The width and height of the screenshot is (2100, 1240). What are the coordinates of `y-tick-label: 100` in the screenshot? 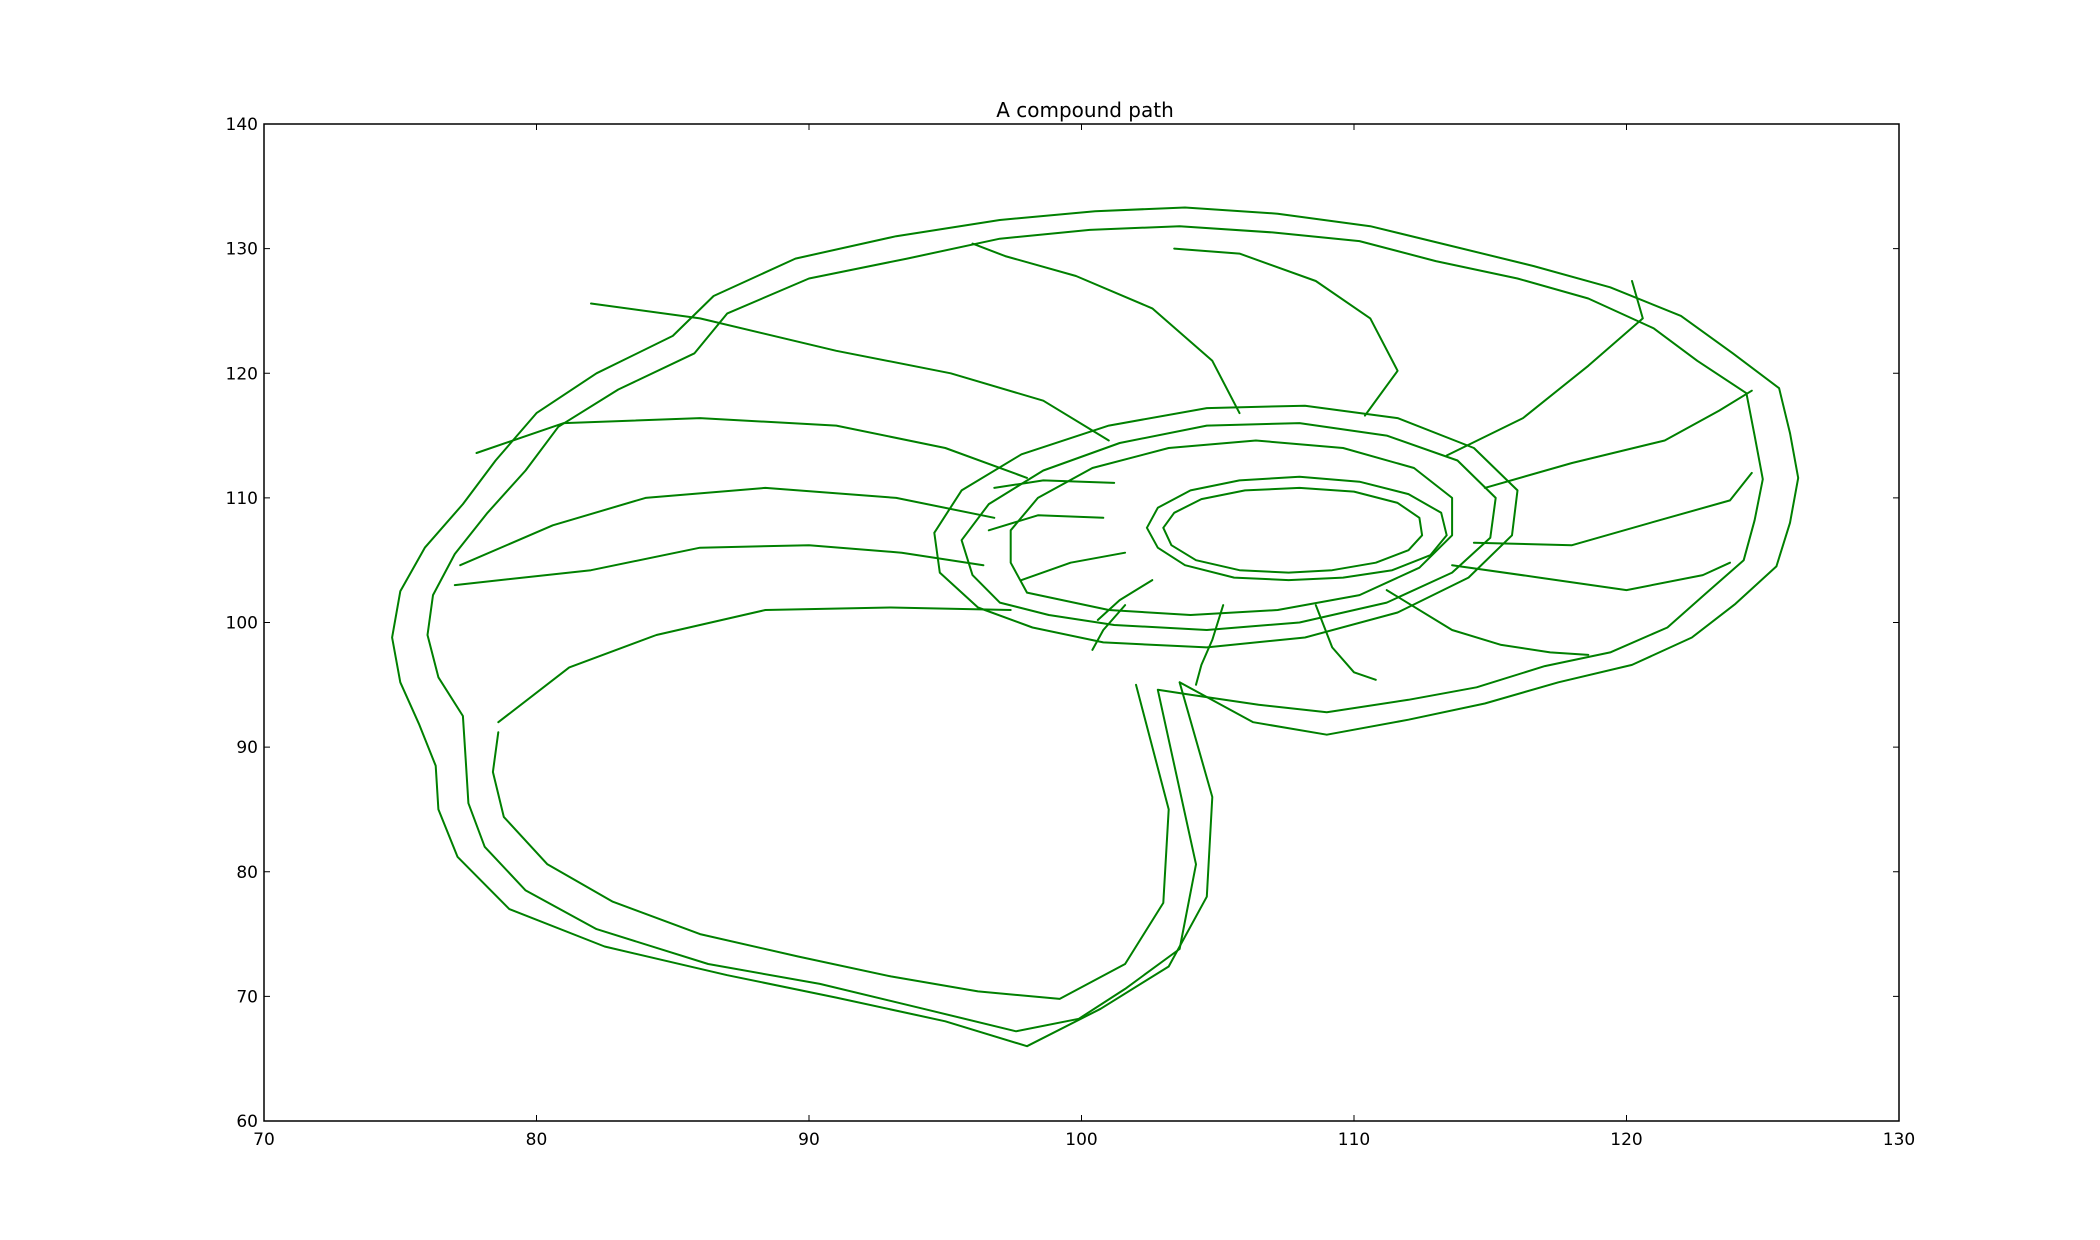 It's located at (242, 624).